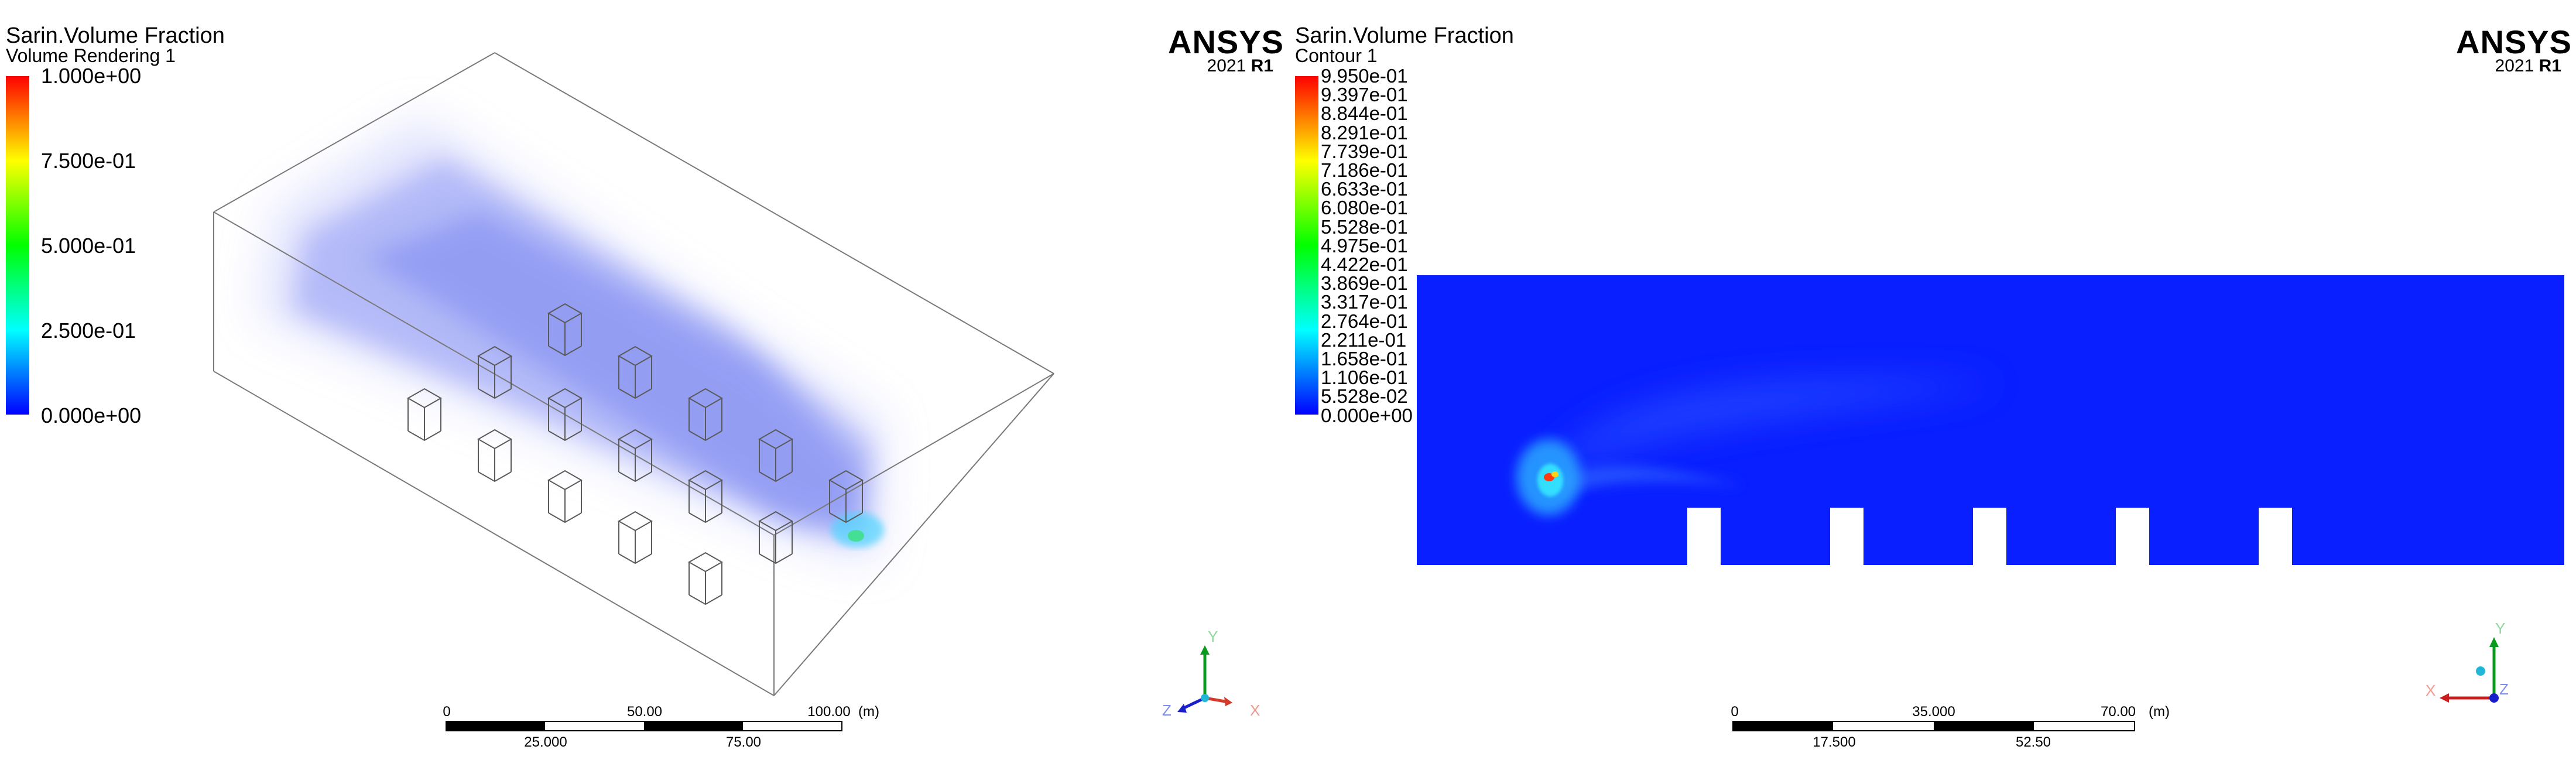 This screenshot has height=770, width=2576. What do you see at coordinates (1336, 55) in the screenshot?
I see `plot-subtitle: Contour 1` at bounding box center [1336, 55].